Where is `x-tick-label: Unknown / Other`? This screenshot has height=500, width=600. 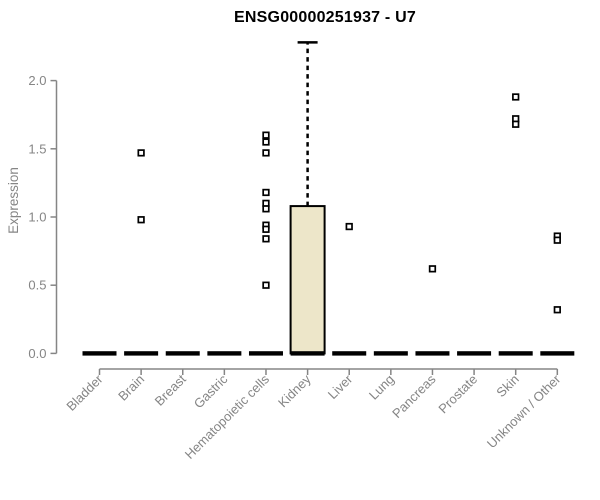 x-tick-label: Unknown / Other is located at coordinates (524, 411).